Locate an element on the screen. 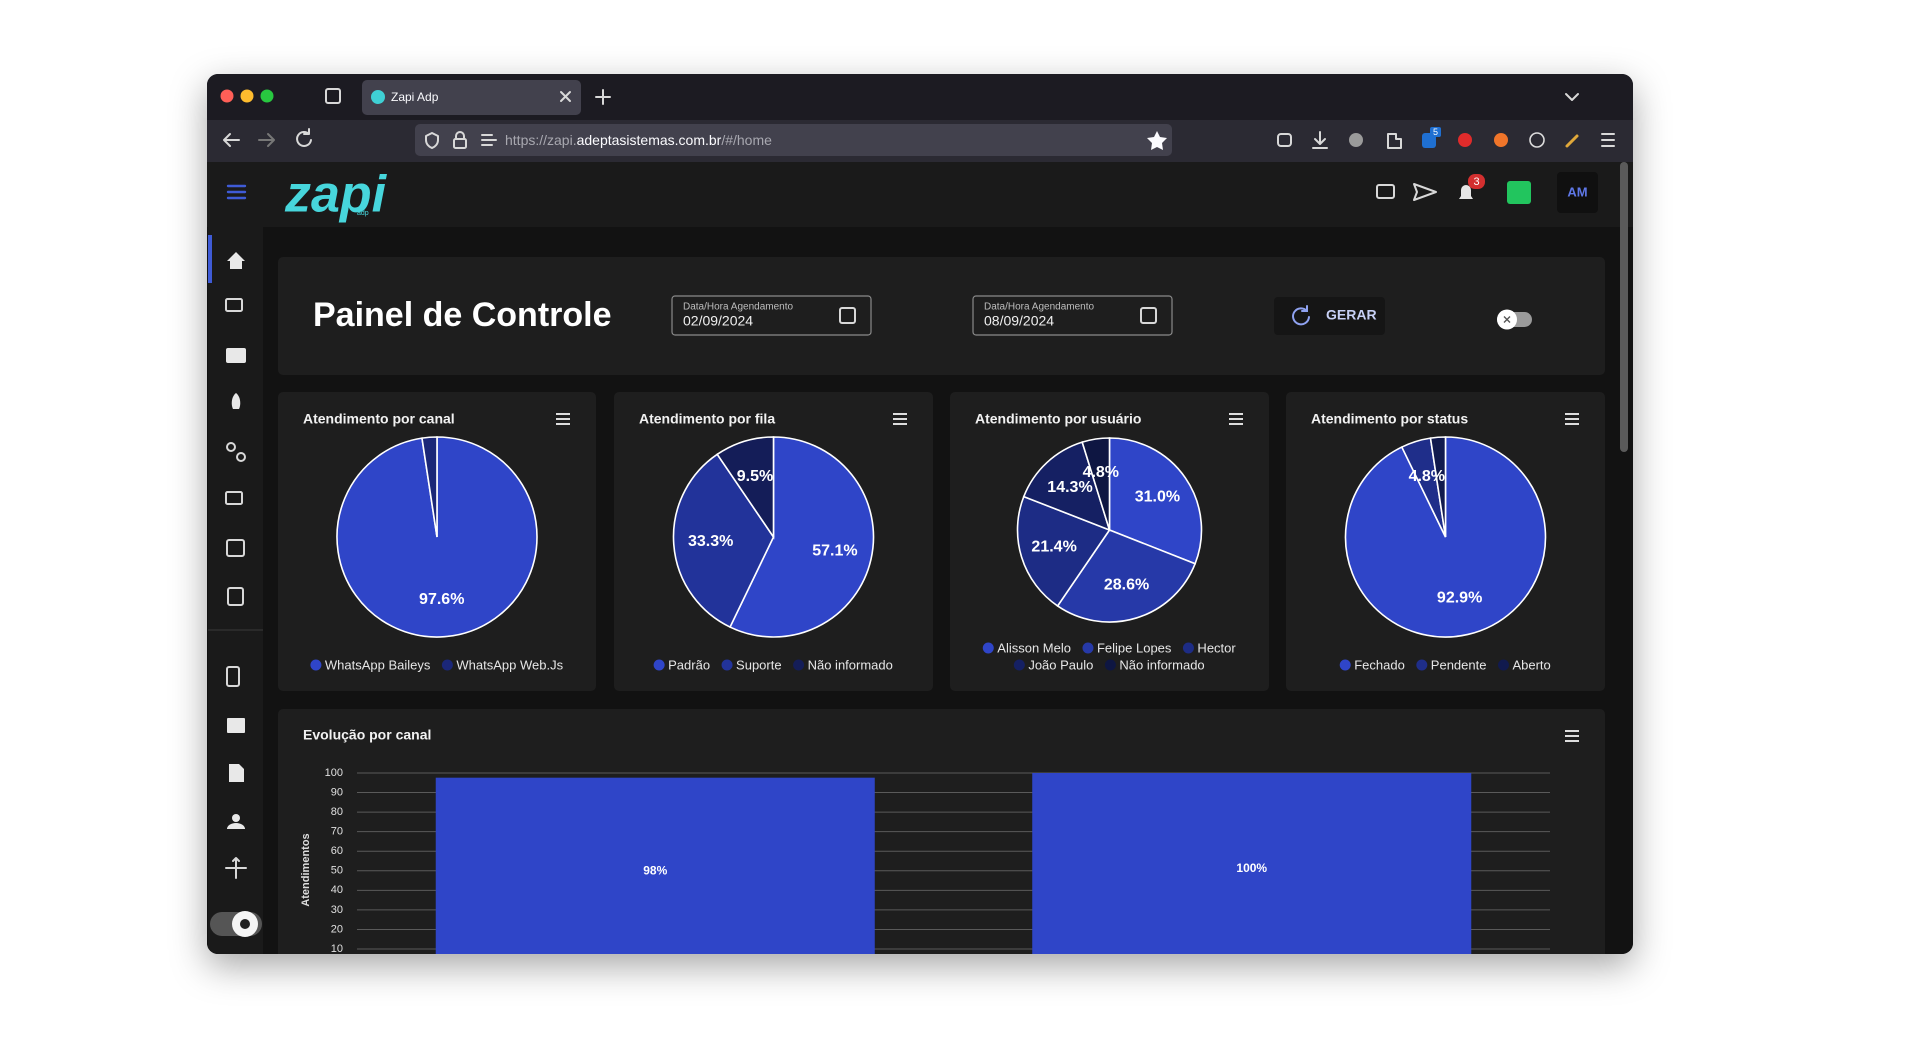 The height and width of the screenshot is (1044, 1910). nav-connections is located at coordinates (233, 676).